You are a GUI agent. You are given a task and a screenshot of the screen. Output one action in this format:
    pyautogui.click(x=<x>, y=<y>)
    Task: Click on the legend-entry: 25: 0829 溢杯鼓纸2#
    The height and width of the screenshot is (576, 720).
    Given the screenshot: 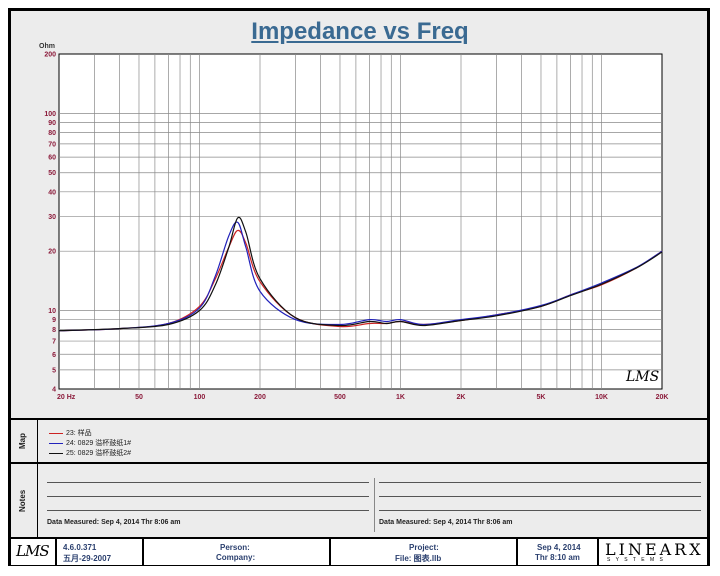 What is the action you would take?
    pyautogui.click(x=90, y=453)
    